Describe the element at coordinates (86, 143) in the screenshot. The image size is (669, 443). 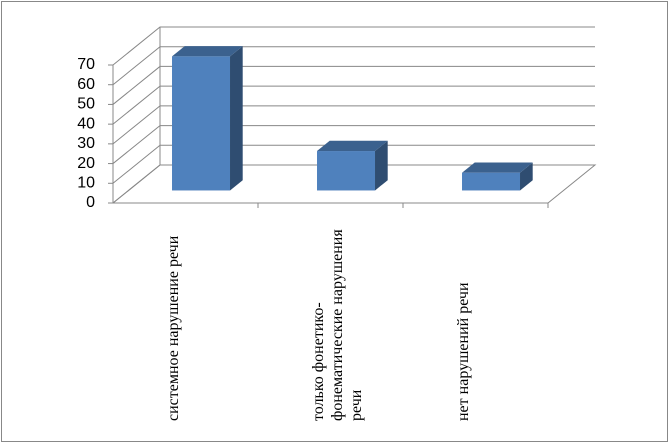
I see `y-tick-label: 30` at that location.